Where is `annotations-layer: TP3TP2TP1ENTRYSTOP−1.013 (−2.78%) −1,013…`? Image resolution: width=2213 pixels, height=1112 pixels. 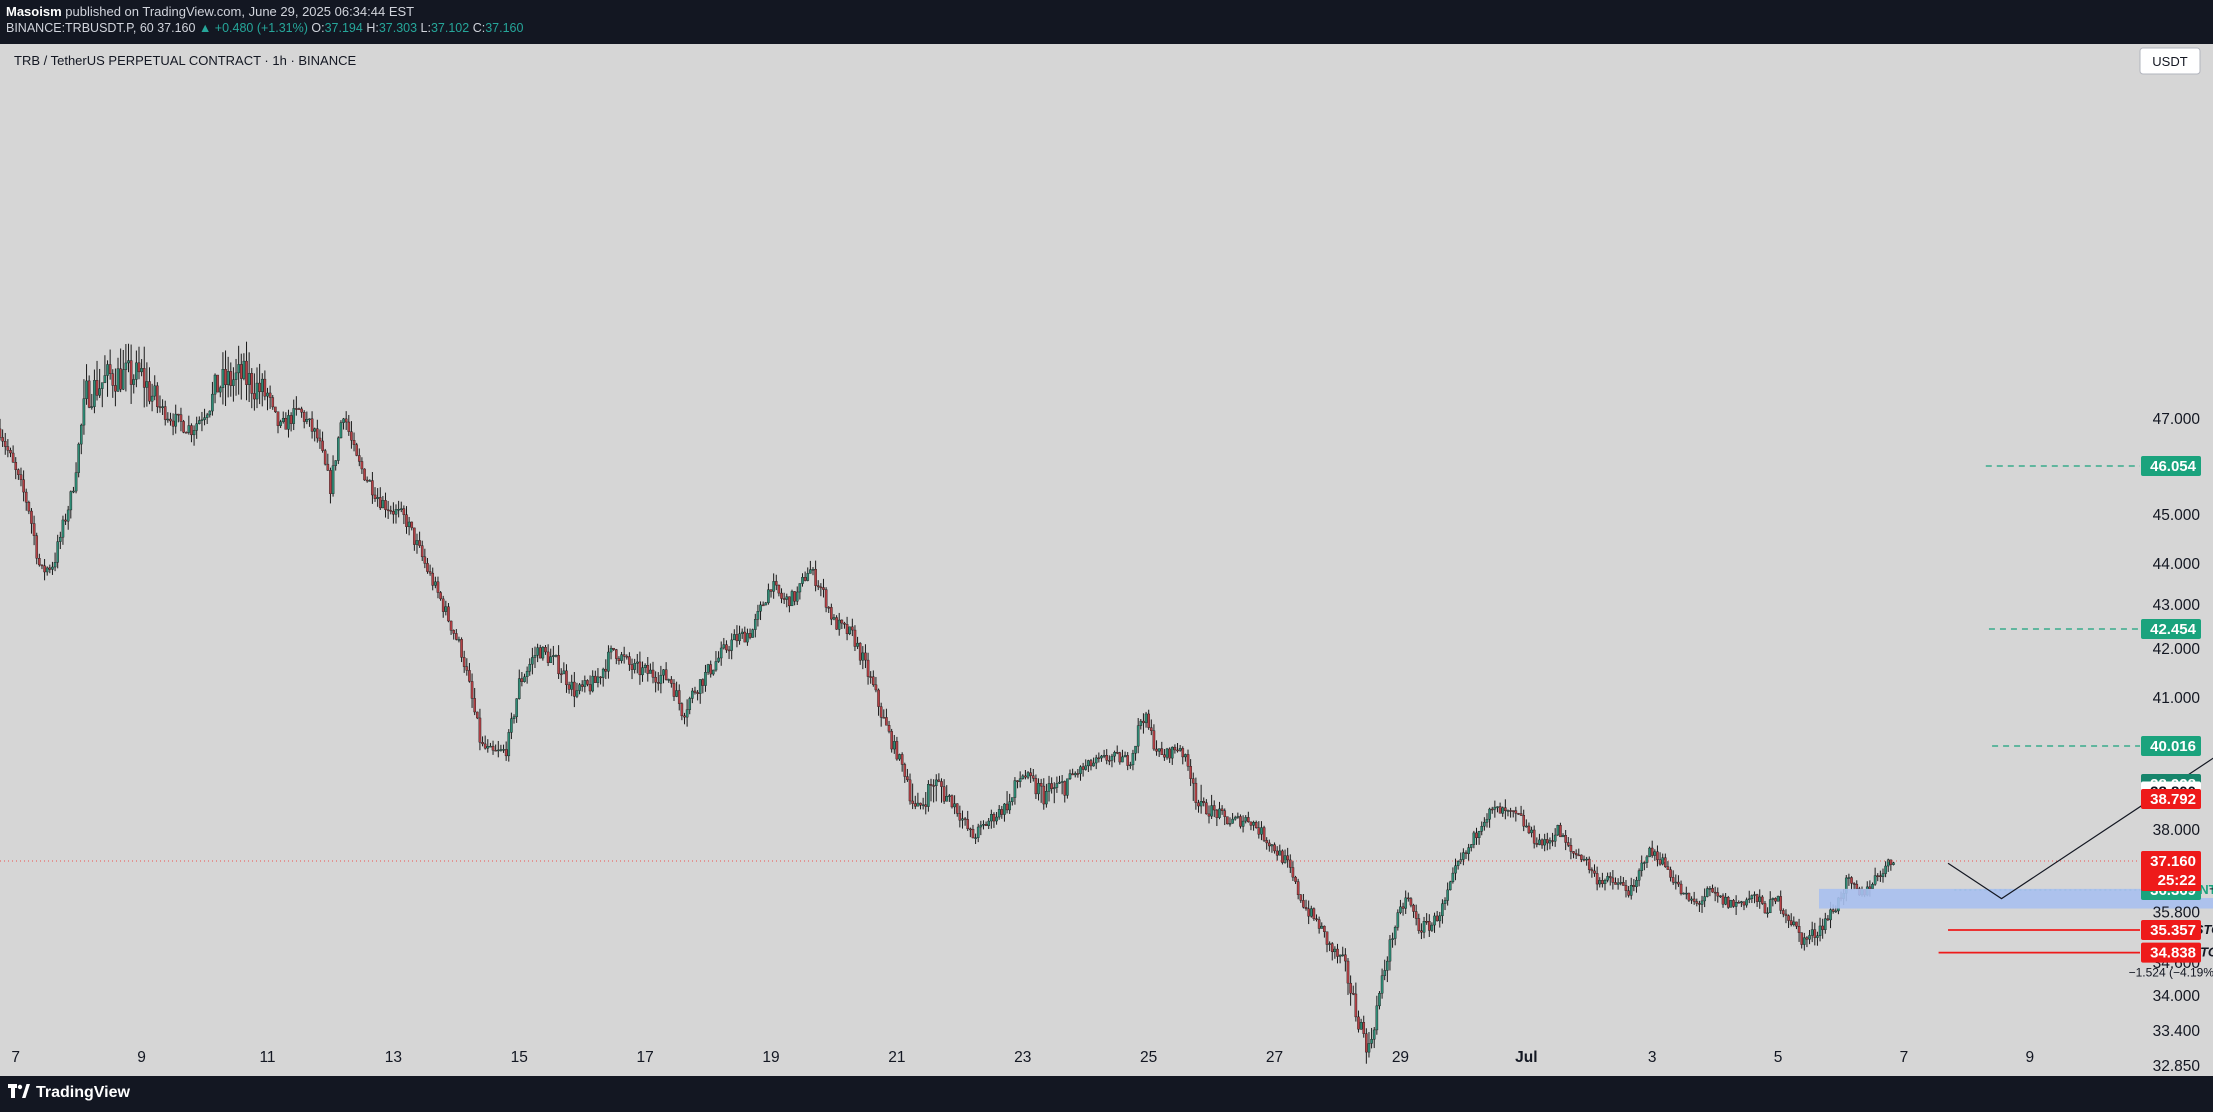 annotations-layer: TP3TP2TP1ENTRYSTOP−1.013 (−2.78%) −1,013… is located at coordinates (2016, 868).